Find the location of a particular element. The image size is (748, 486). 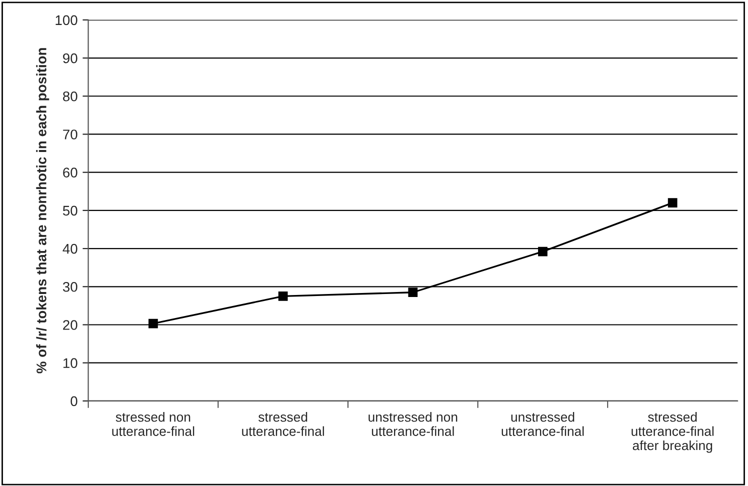

y-tick-label: 0 is located at coordinates (74, 401).